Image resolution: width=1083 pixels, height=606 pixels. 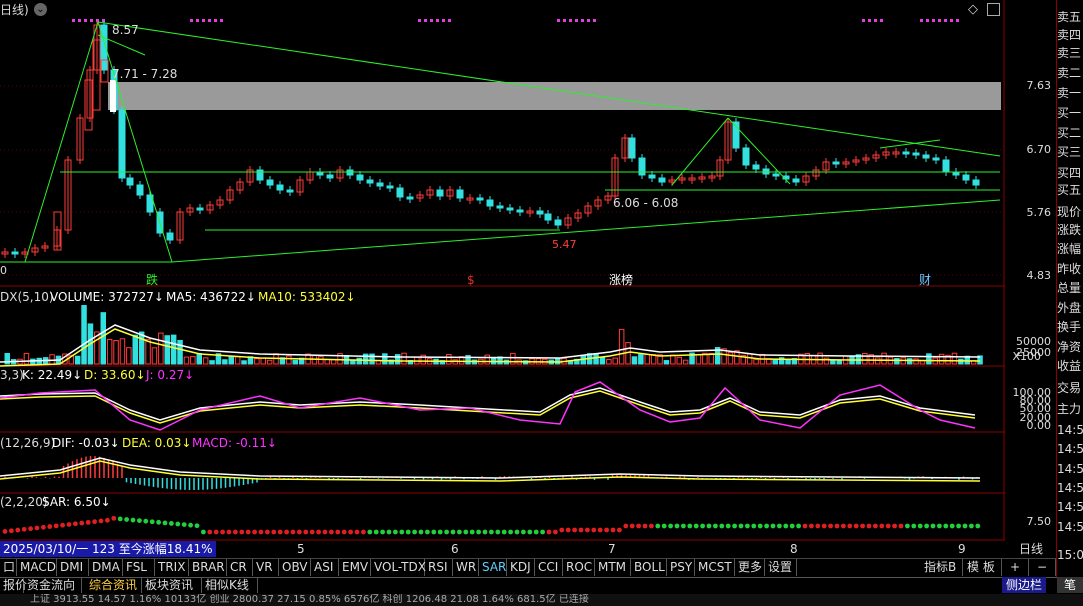 I want to click on tab-news: 综合资讯, so click(x=114, y=585).